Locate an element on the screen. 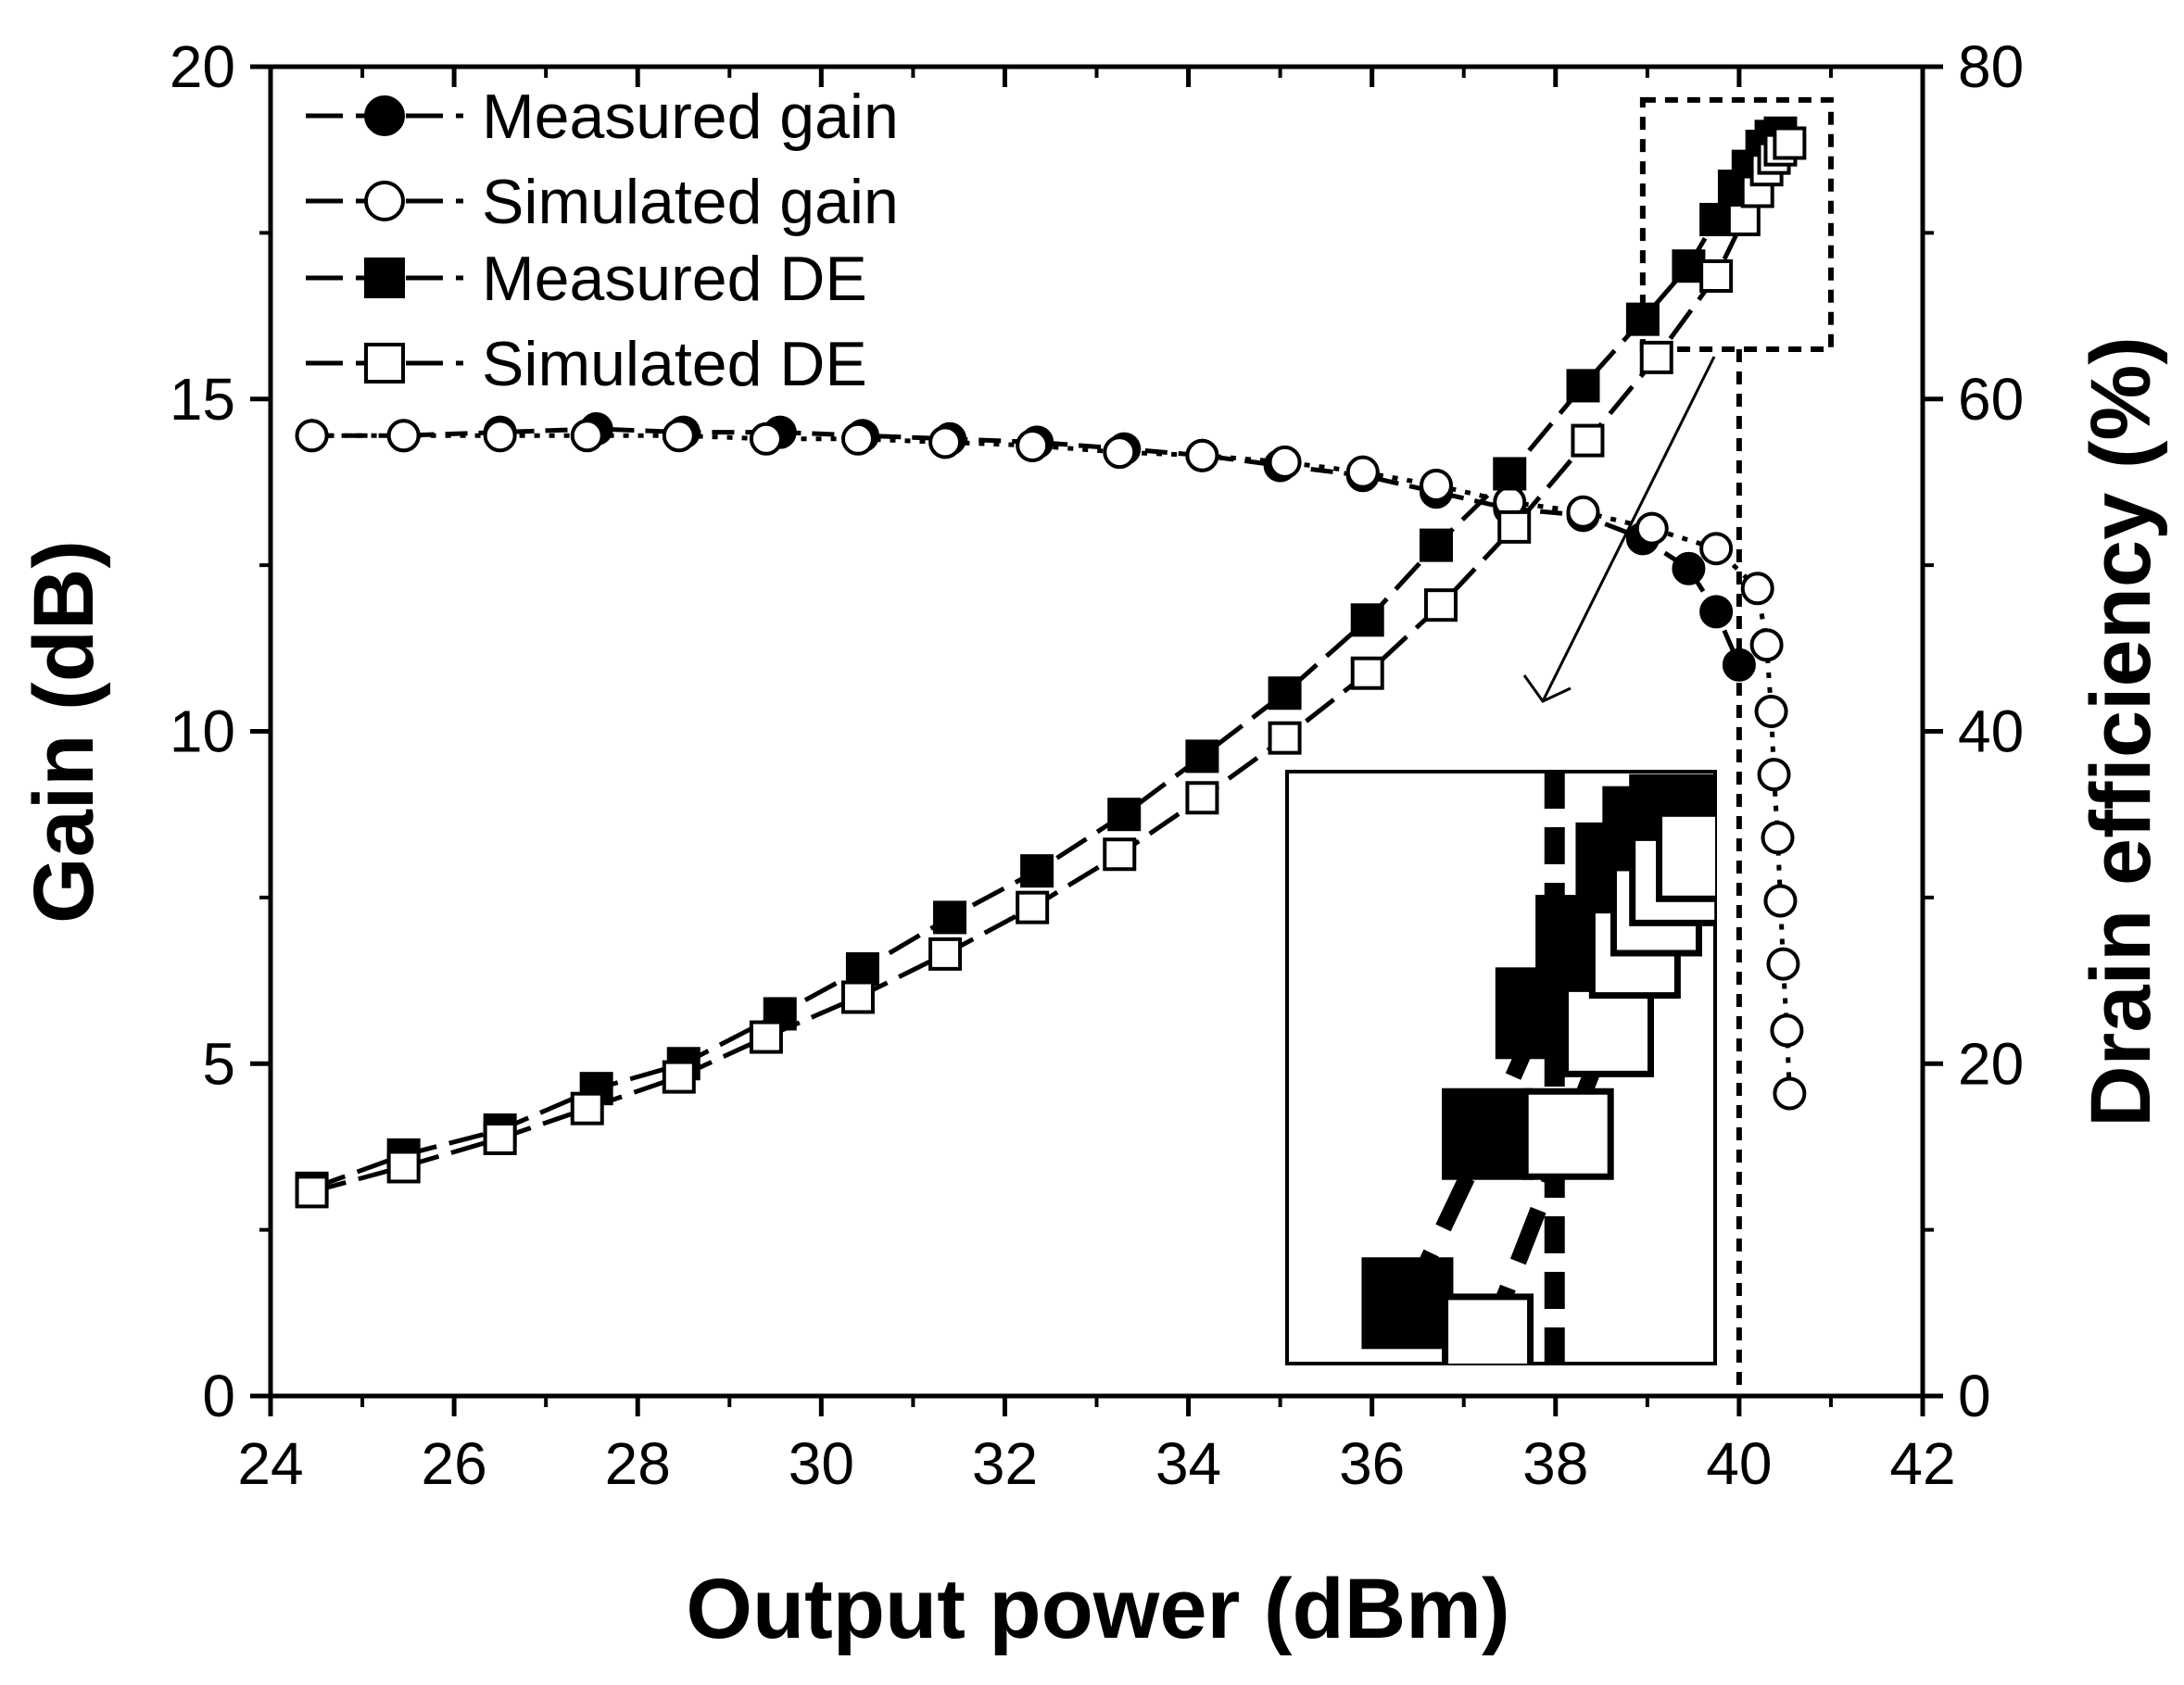 This screenshot has height=1685, width=2184. inset-content is located at coordinates (1538, 1068).